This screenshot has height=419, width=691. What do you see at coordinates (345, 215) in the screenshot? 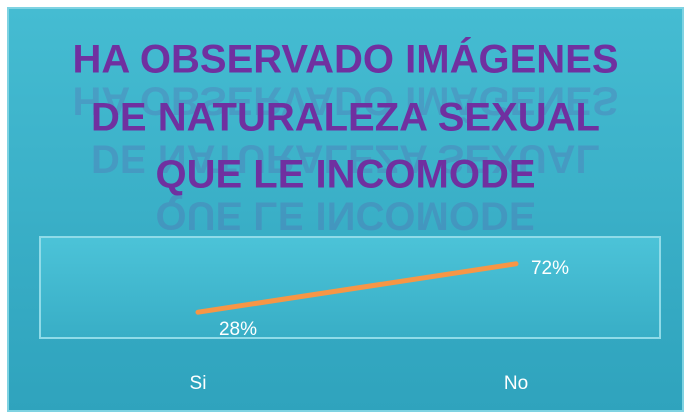
I see `title-reflection: QUE LE INCOMODE` at bounding box center [345, 215].